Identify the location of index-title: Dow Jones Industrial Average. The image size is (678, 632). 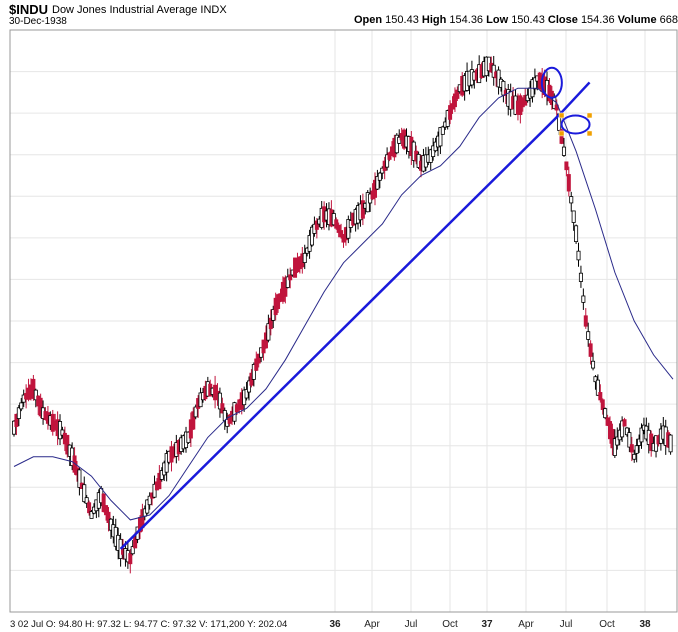
(125, 10).